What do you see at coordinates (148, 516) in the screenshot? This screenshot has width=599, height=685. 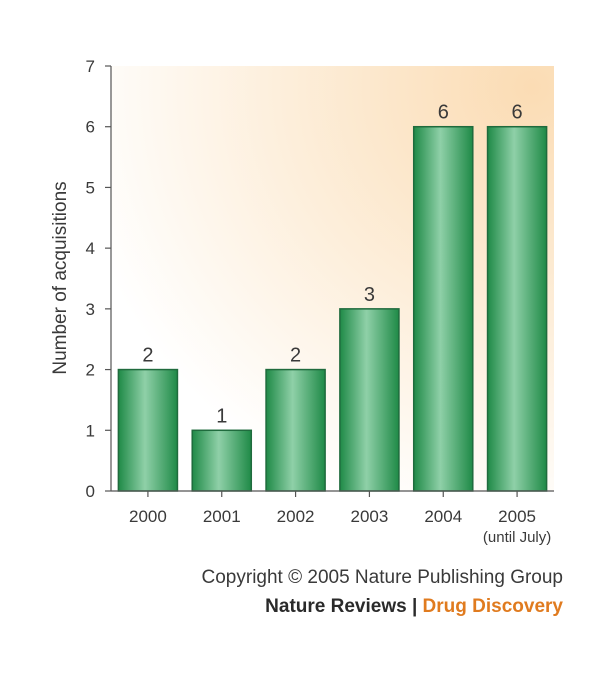 I see `x-tick-label-2000: 2000` at bounding box center [148, 516].